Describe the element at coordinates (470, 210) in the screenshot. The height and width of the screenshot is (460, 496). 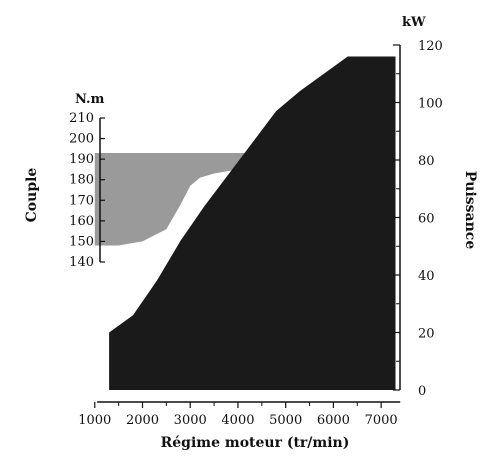
I see `power-axis-title: Puissance` at that location.